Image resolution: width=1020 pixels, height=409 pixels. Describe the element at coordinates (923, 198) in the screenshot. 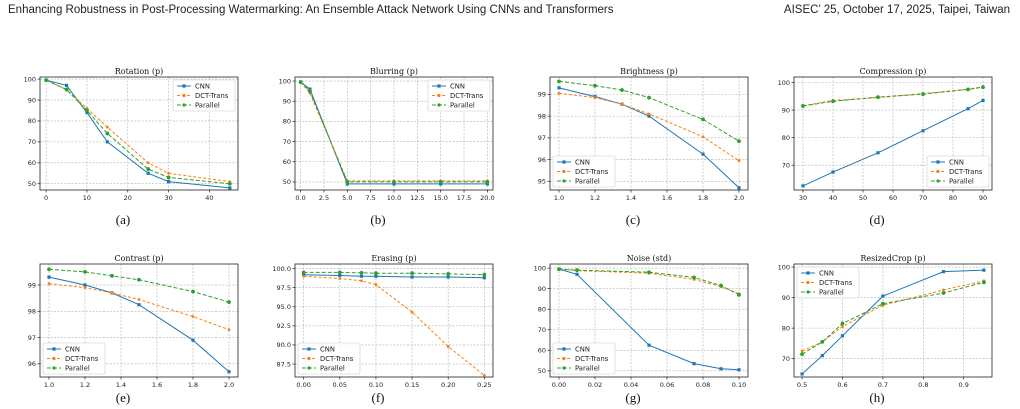

I see `x-tick-label: 70` at that location.